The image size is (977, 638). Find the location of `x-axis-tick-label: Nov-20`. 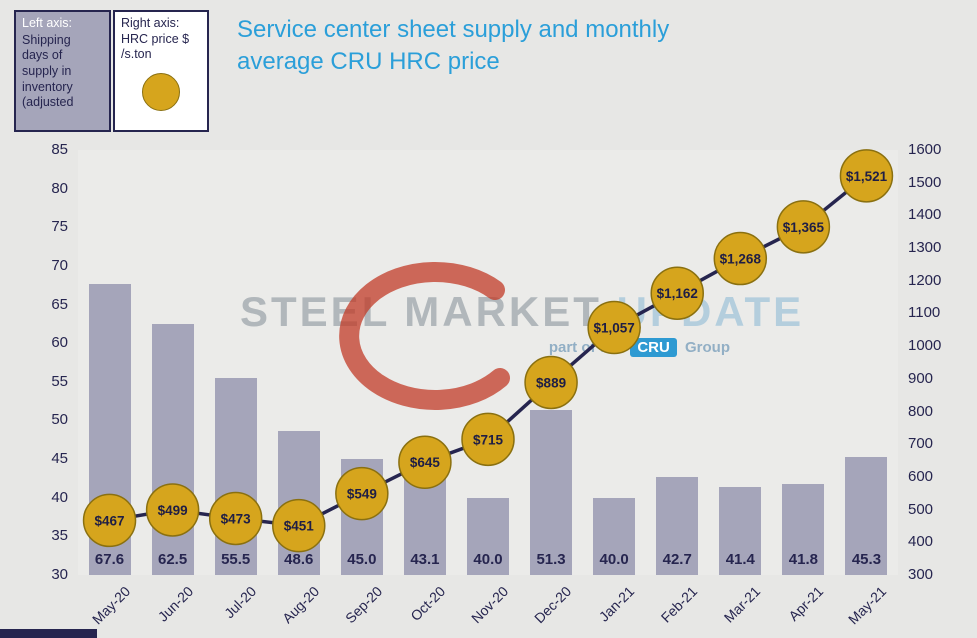

x-axis-tick-label: Nov-20 is located at coordinates (490, 605).